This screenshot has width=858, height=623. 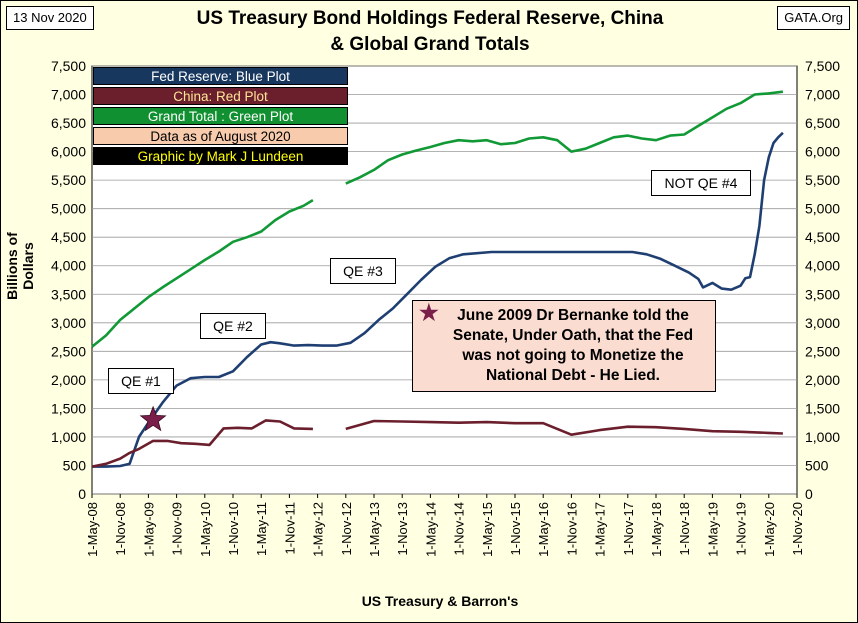 What do you see at coordinates (233, 528) in the screenshot?
I see `x-tick-label: 1-Nov-10` at bounding box center [233, 528].